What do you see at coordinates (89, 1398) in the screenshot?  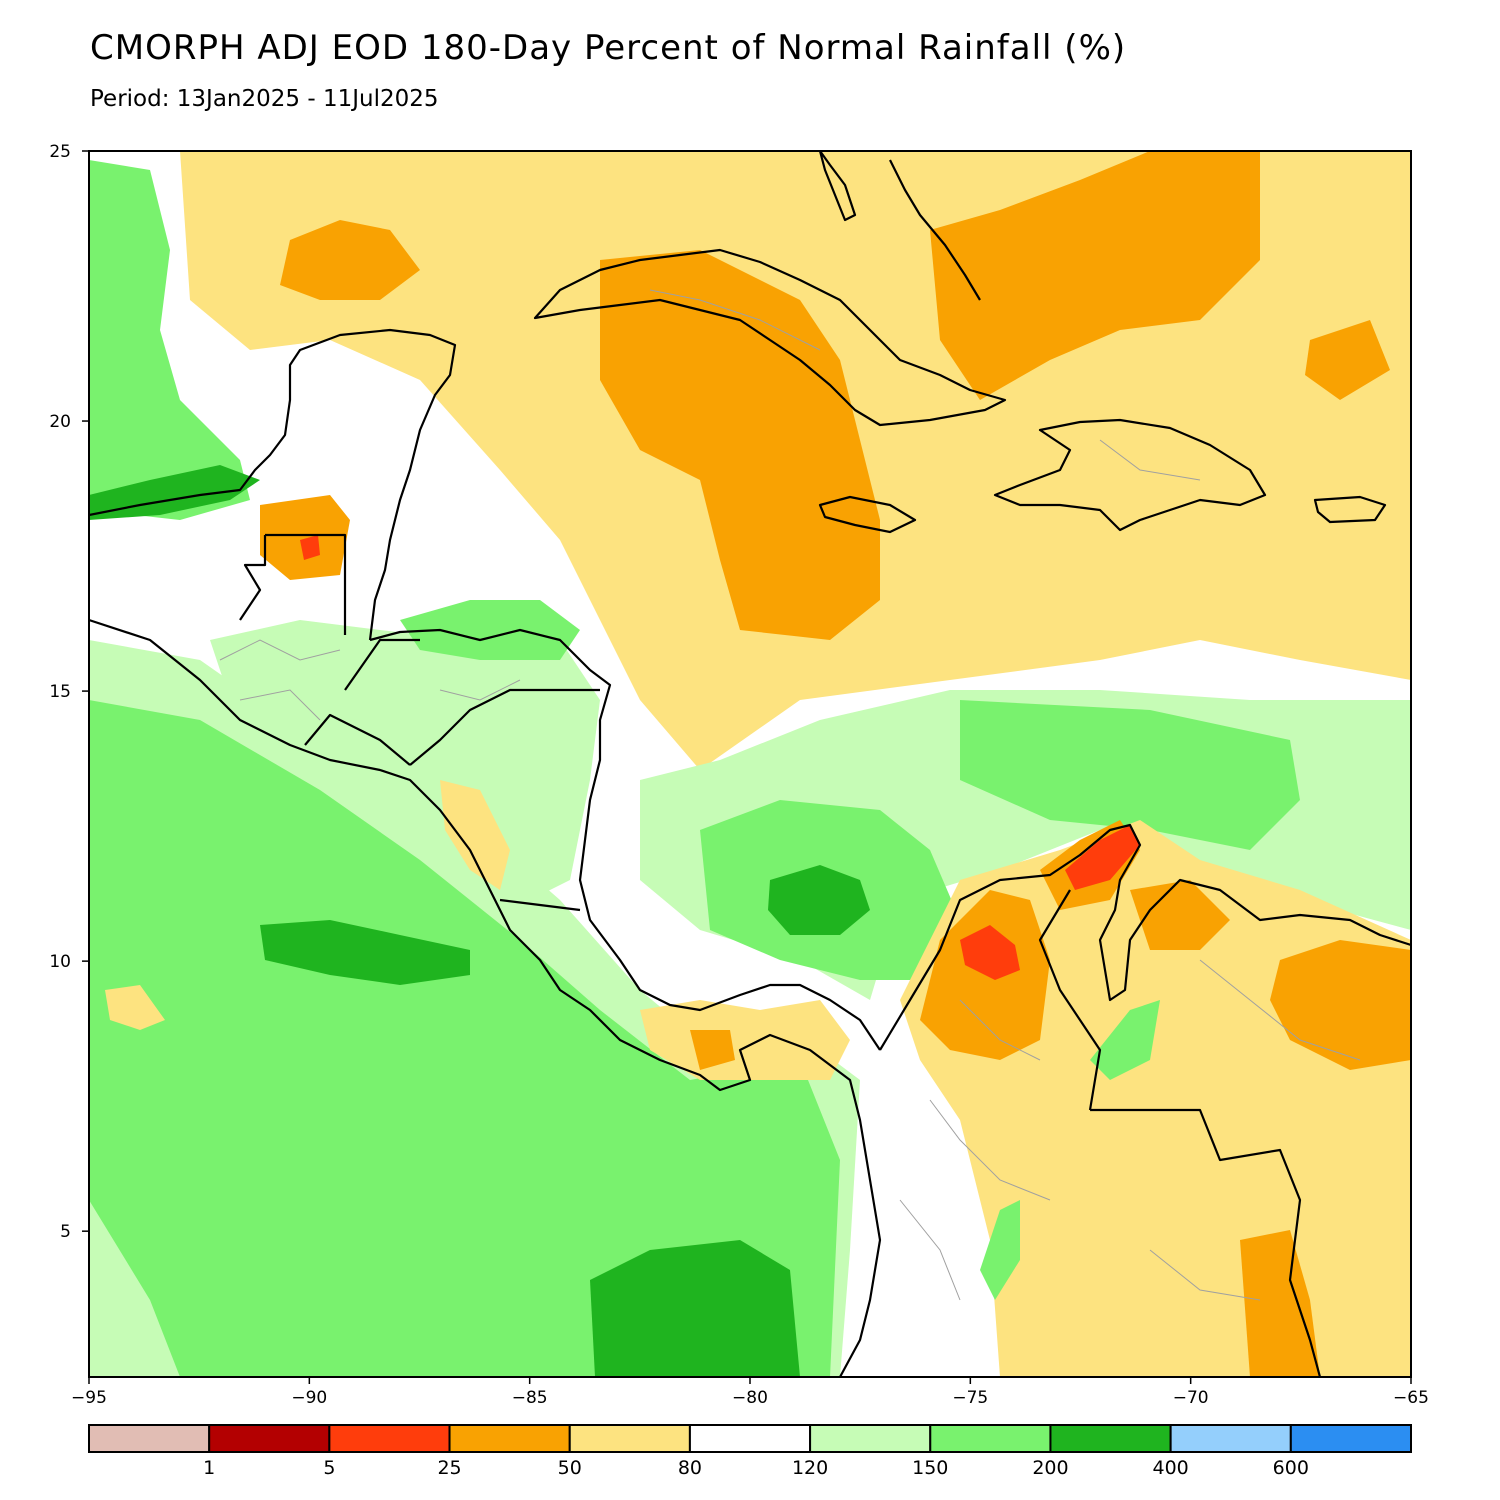 I see `lon-tick-label: −95` at bounding box center [89, 1398].